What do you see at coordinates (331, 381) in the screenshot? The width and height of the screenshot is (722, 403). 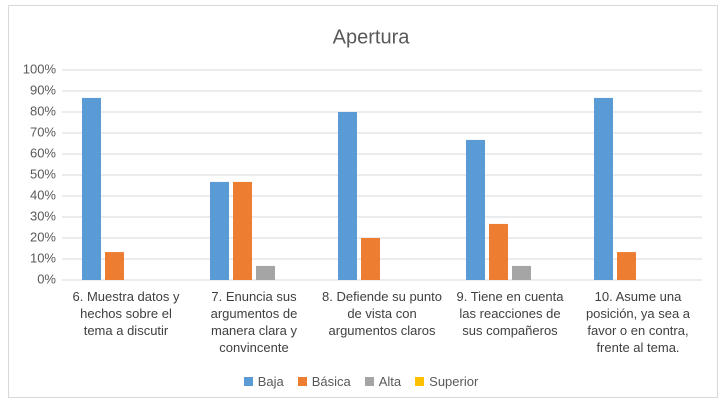 I see `legend-label: Básica` at bounding box center [331, 381].